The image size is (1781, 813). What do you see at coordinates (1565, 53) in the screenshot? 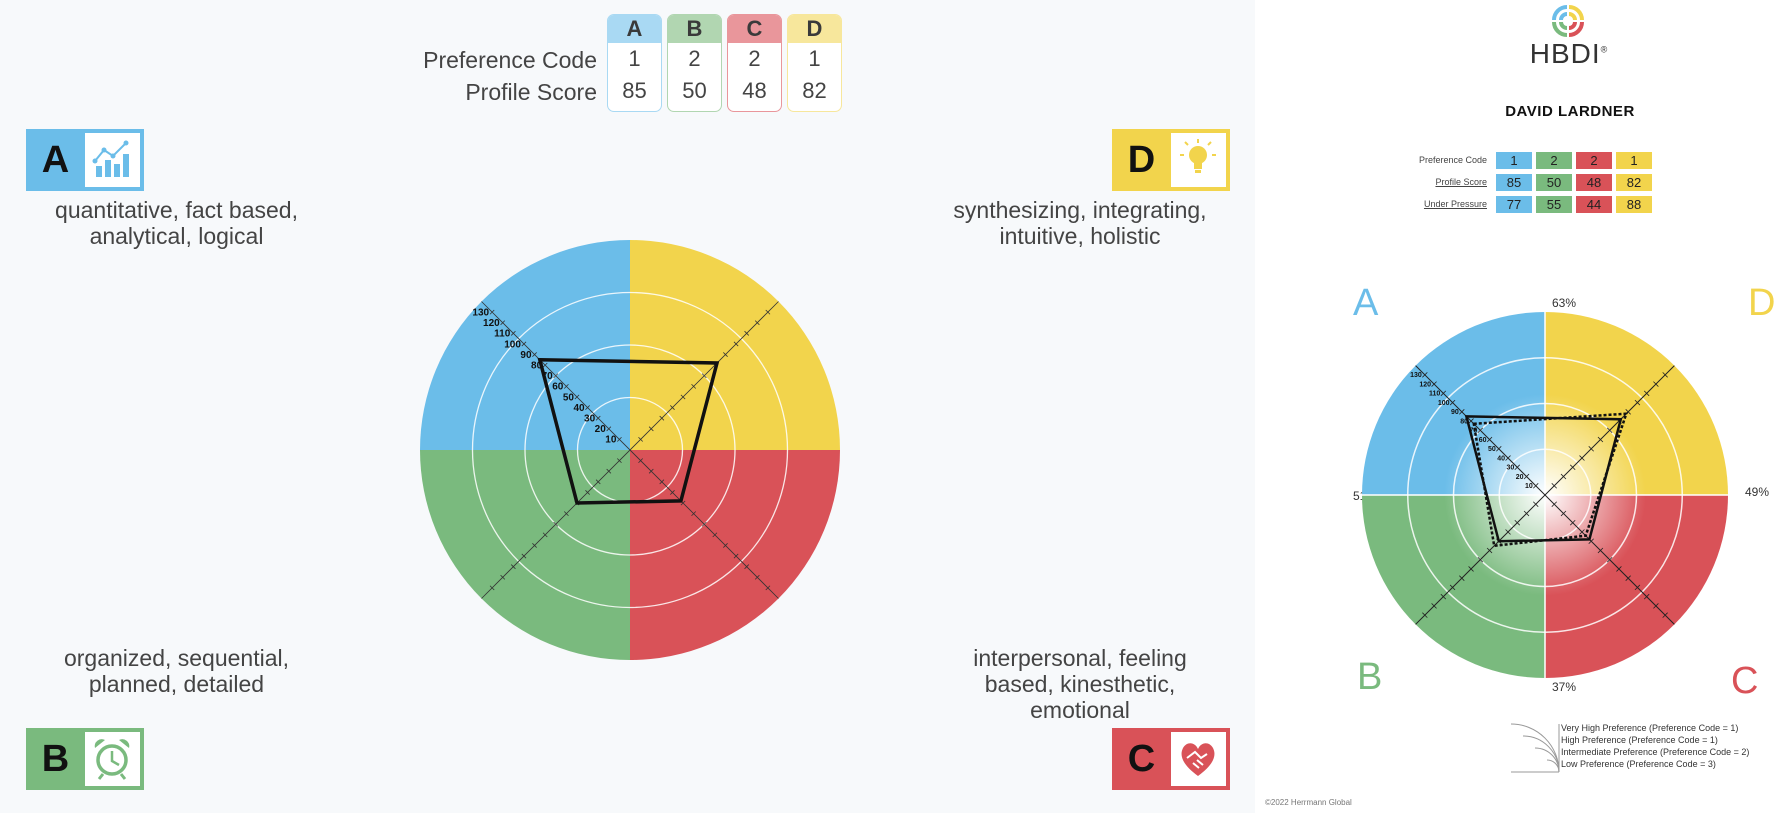
I see `hbdi-logo-wordmark-text: HBDI` at bounding box center [1565, 53].